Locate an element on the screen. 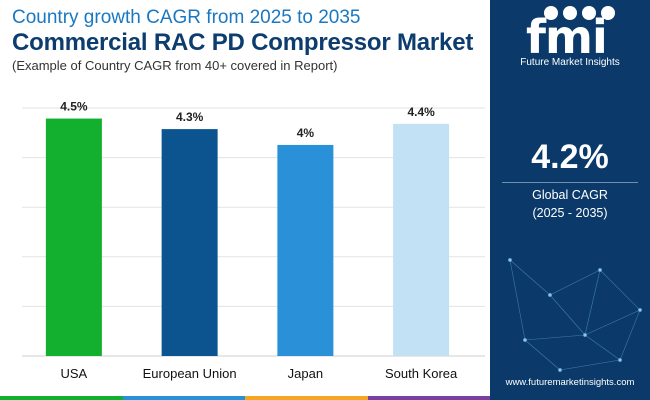  data-label: 4% is located at coordinates (306, 133).